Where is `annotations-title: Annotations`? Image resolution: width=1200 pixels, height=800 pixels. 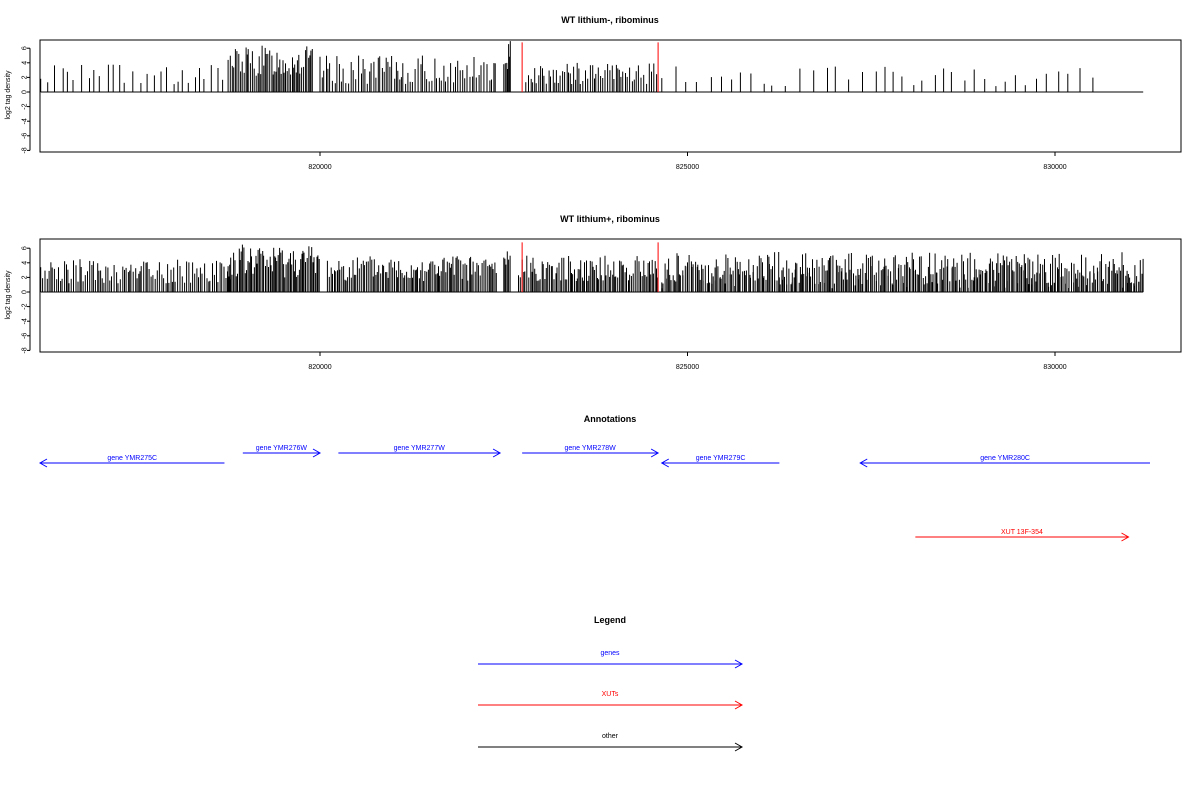
annotations-title: Annotations is located at coordinates (610, 419).